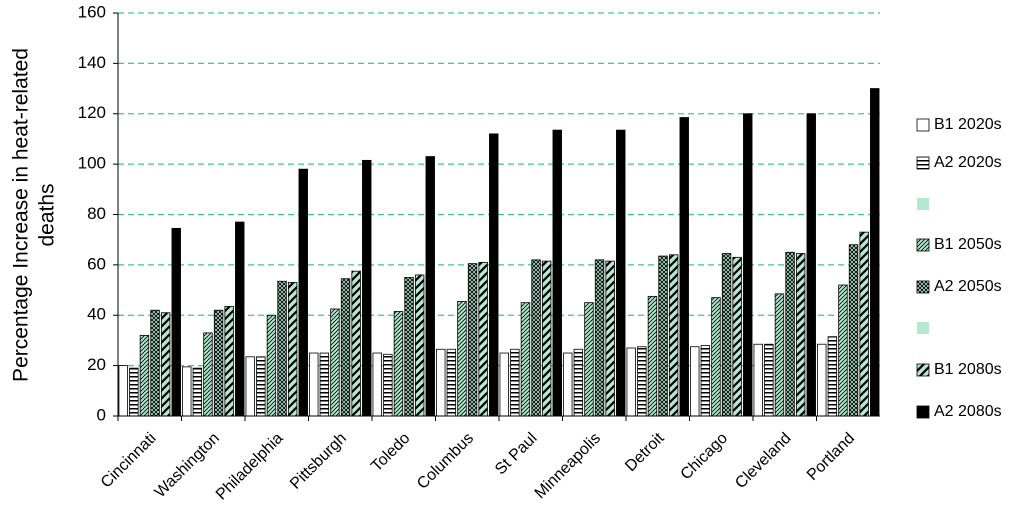 This screenshot has width=1024, height=531. Describe the element at coordinates (645, 452) in the screenshot. I see `x-tick-label: Detroit` at that location.